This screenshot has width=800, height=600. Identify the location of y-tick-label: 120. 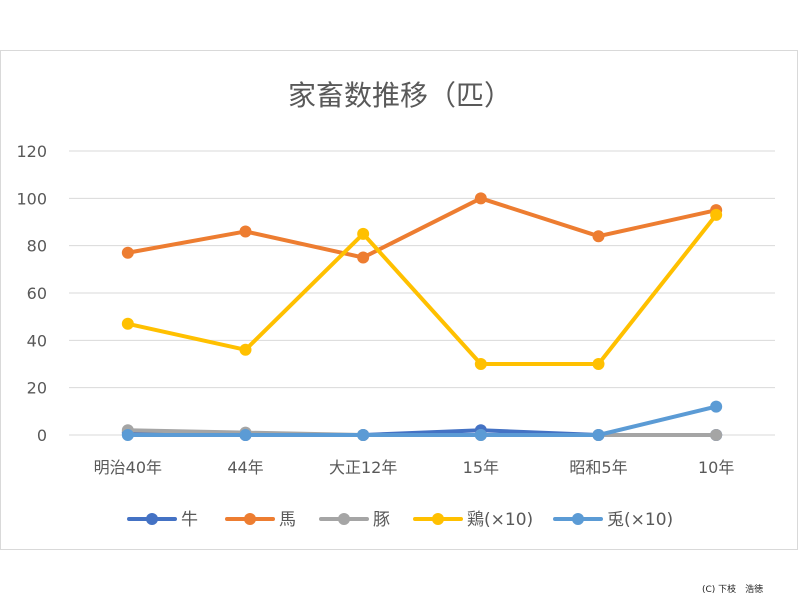
(31, 151).